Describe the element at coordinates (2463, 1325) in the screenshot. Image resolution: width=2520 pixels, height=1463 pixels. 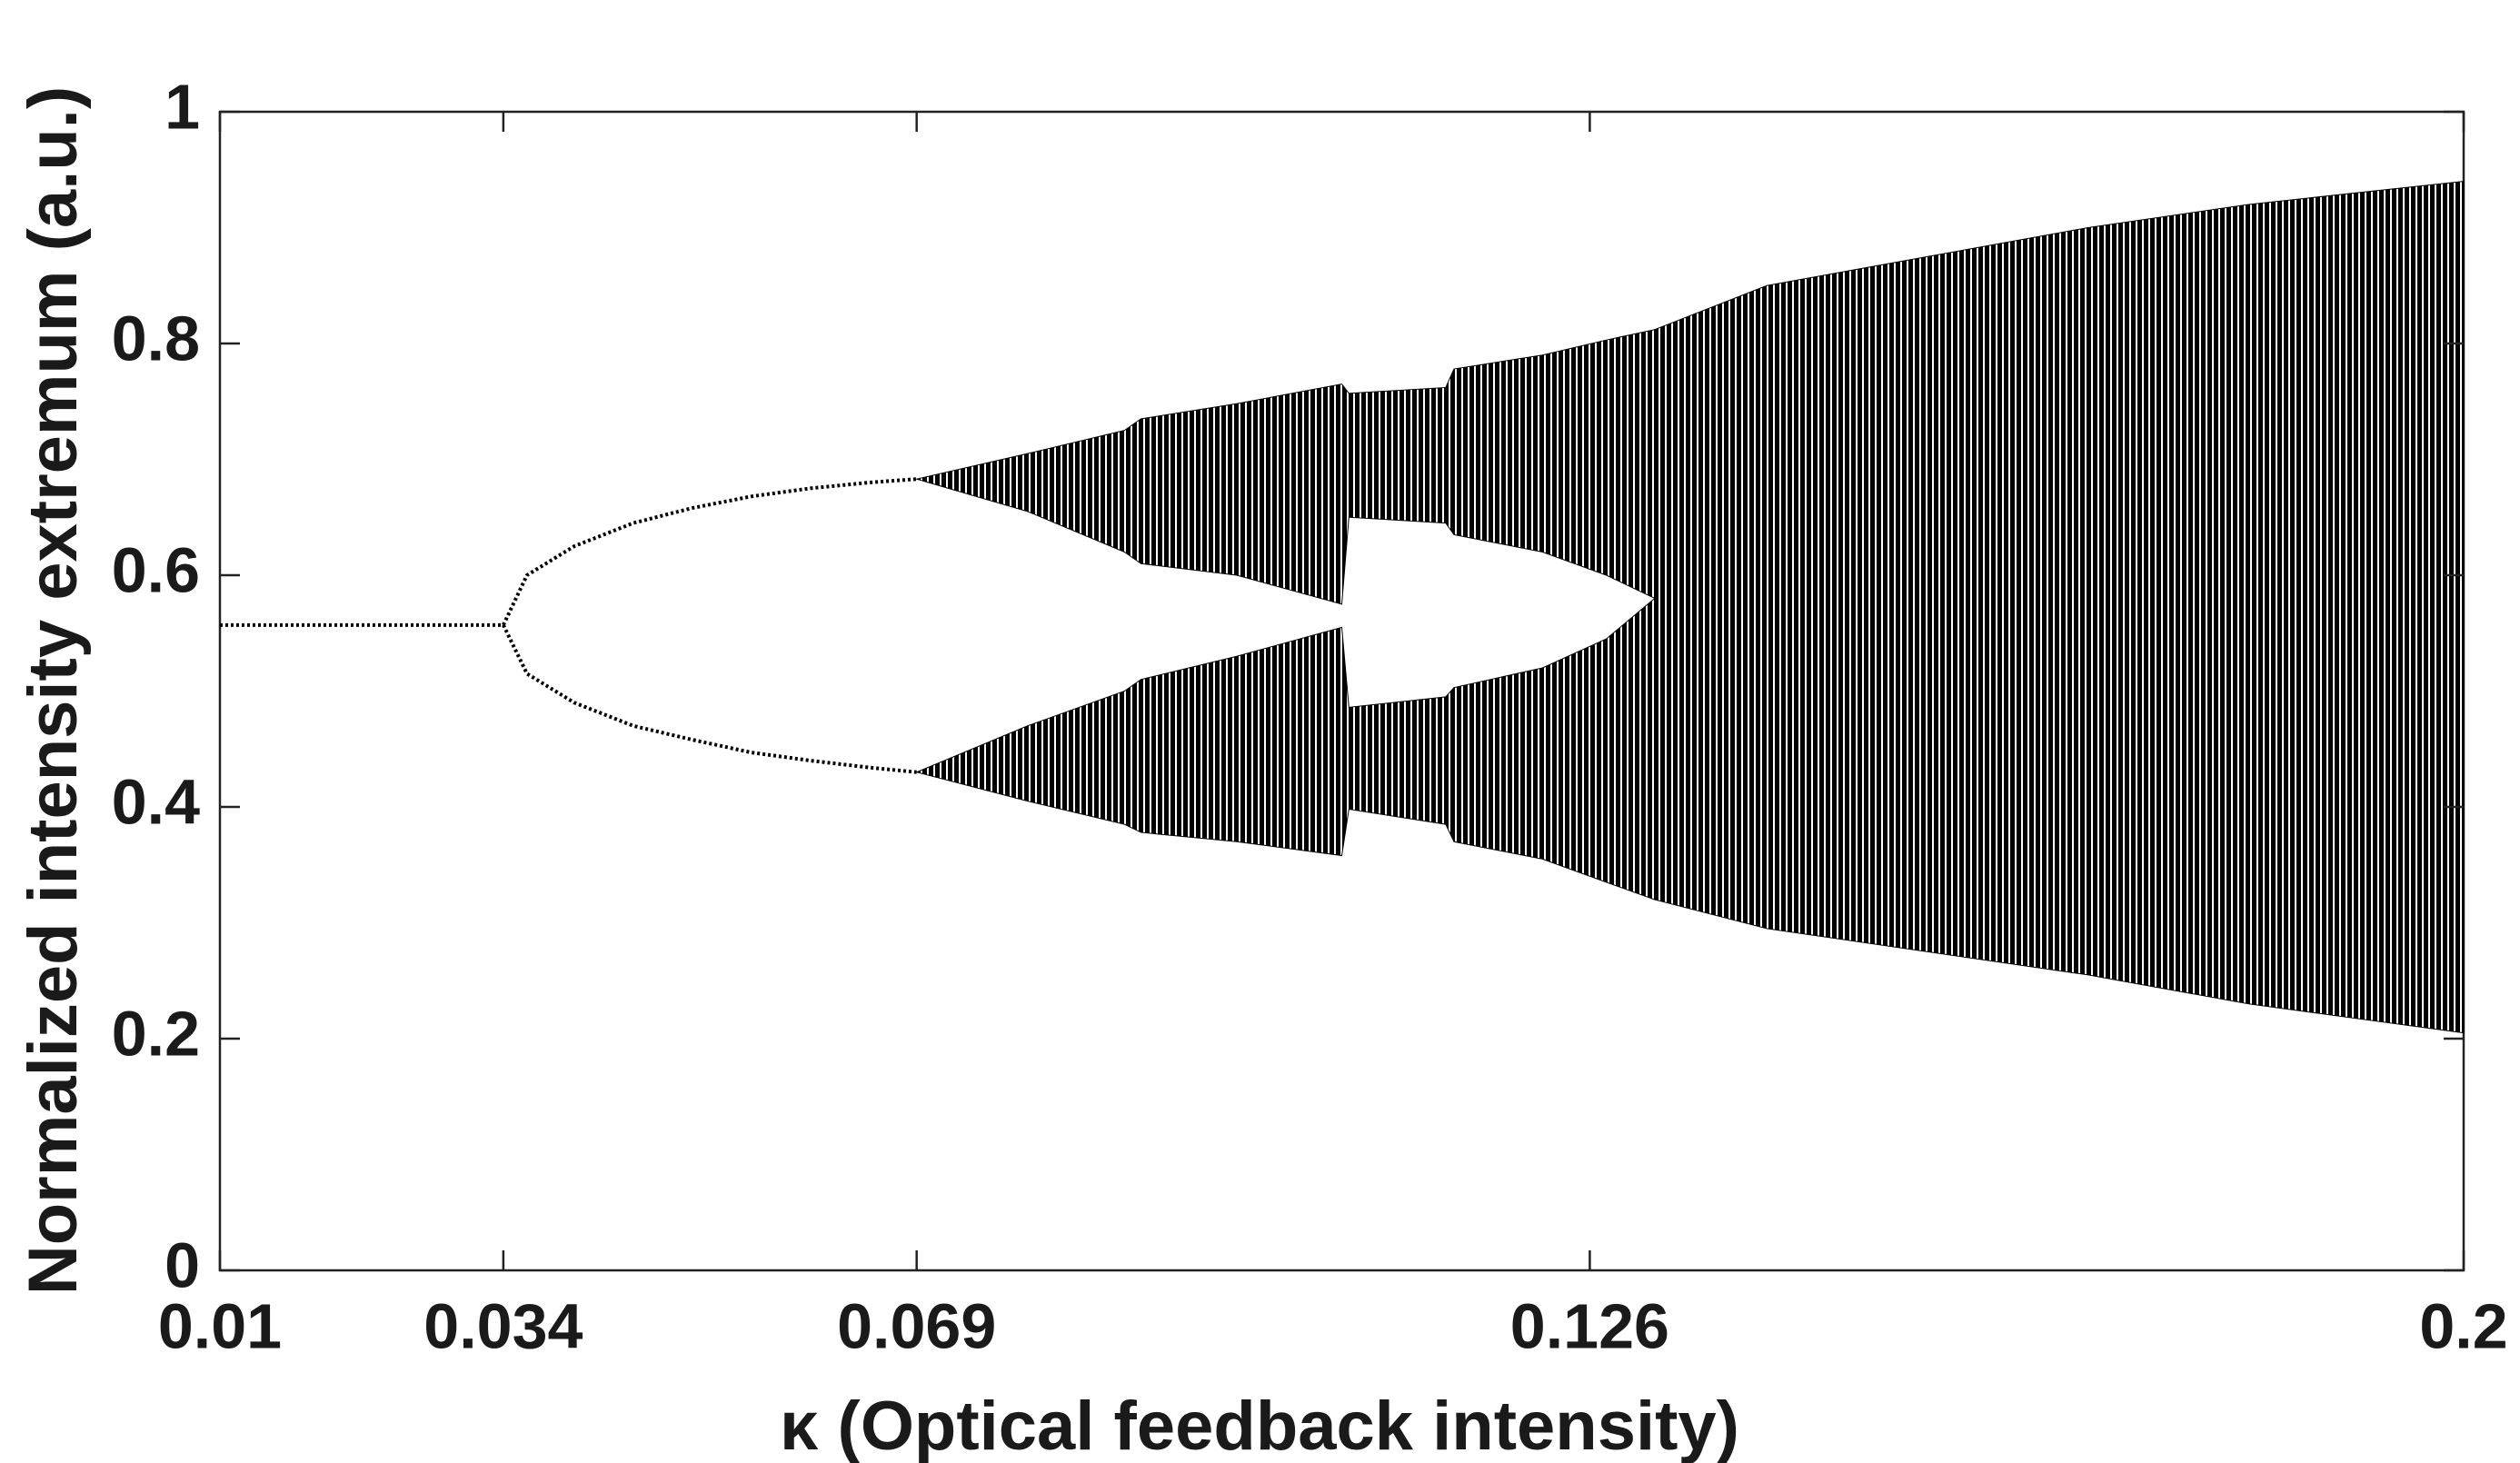
I see `x-tick-label: 0.2` at that location.